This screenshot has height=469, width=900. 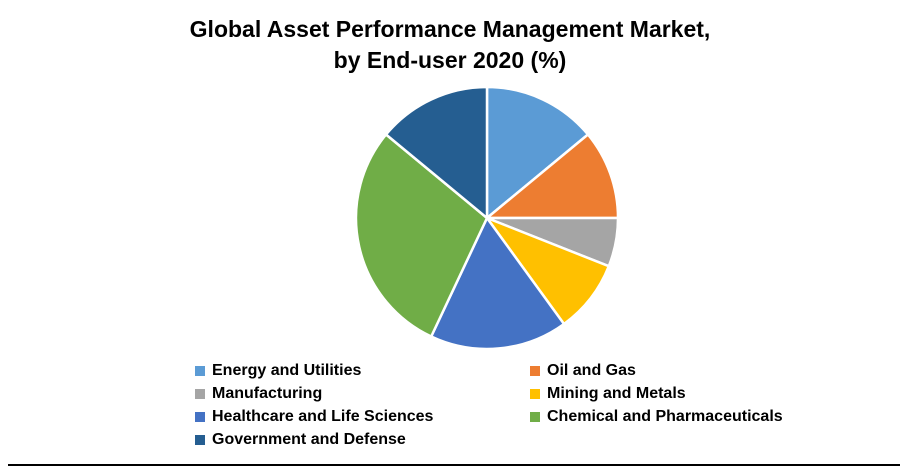 I want to click on pie-slice-oil-and-gas, so click(x=552, y=176).